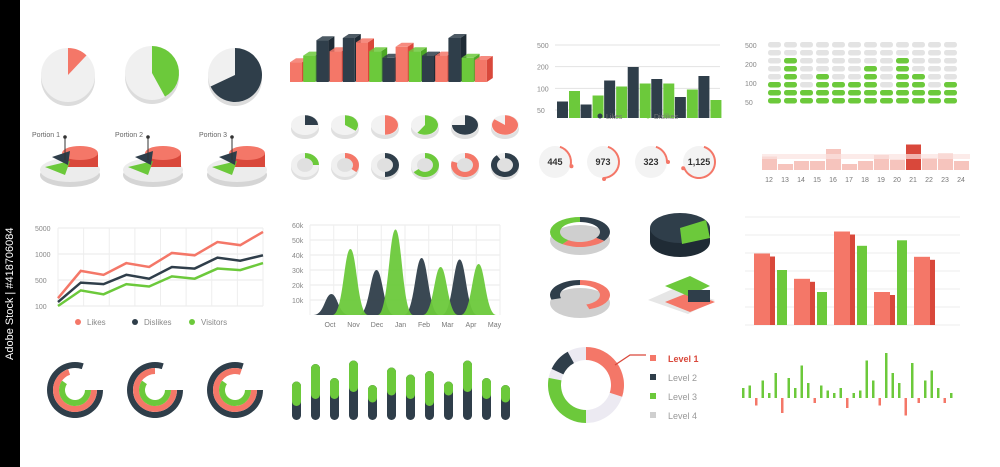  I want to click on x-tick-label: Oct, so click(330, 325).